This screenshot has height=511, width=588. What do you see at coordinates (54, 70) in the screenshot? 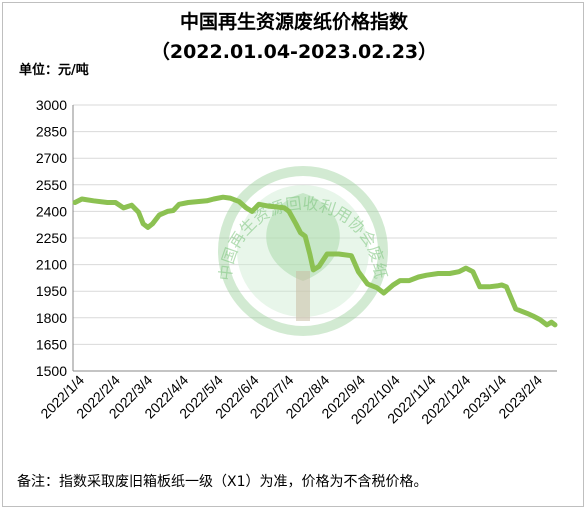
I see `unit-label: 单位：元/吨` at bounding box center [54, 70].